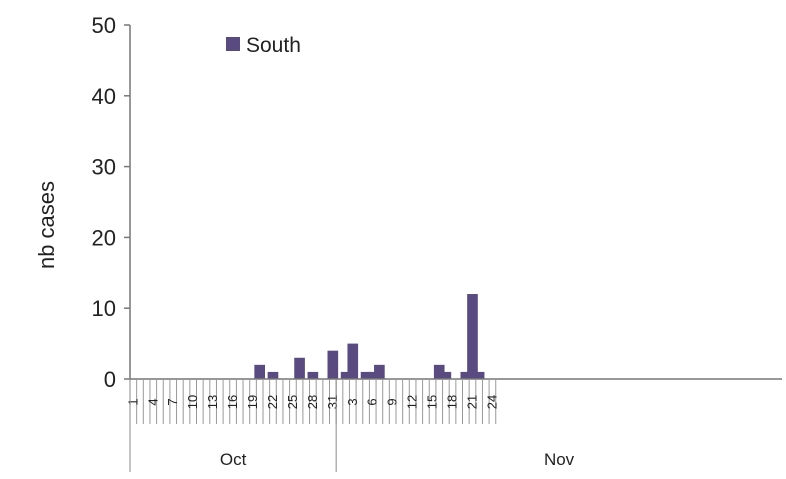  I want to click on y-tick-label: 40, so click(104, 96).